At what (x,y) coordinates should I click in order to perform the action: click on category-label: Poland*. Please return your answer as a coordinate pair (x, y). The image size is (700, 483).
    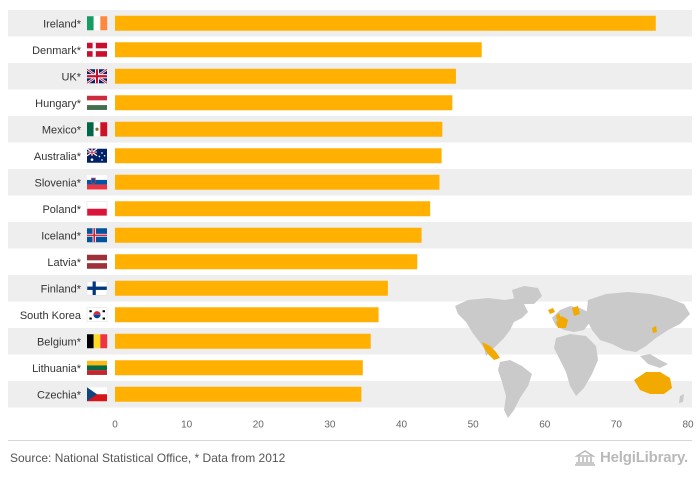
    Looking at the image, I should click on (61, 210).